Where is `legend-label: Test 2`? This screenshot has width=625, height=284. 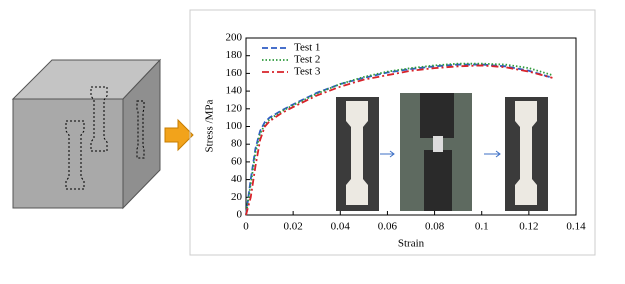 legend-label: Test 2 is located at coordinates (307, 60).